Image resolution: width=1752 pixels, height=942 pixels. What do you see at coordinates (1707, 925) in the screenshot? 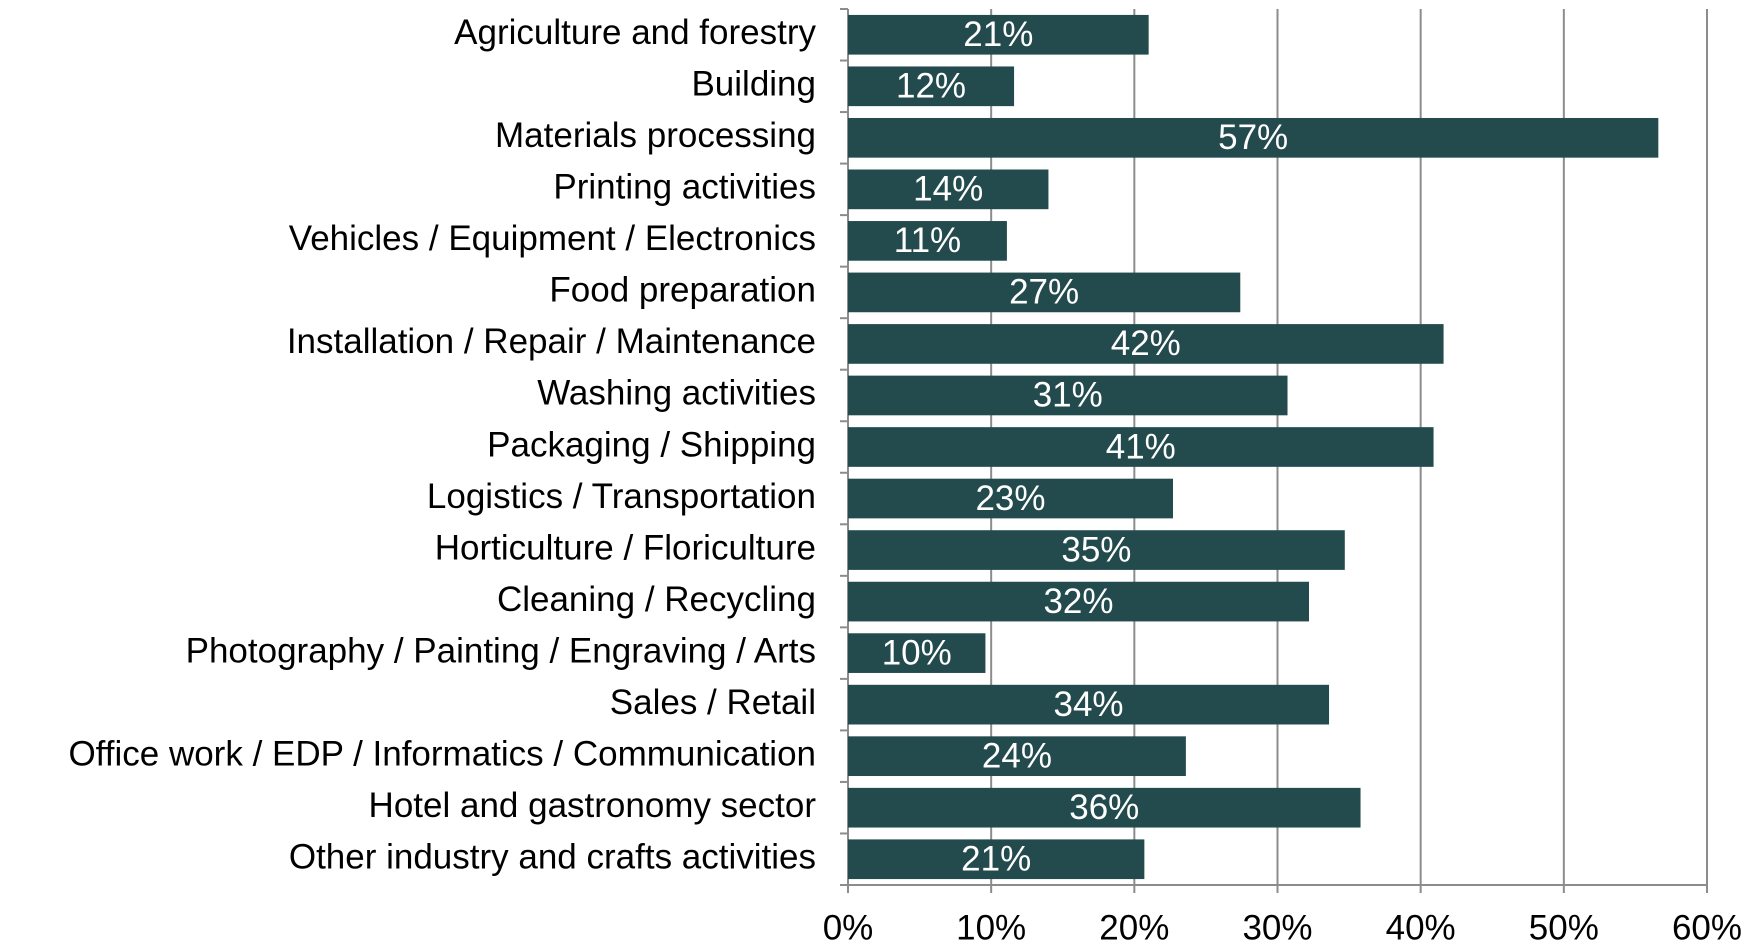
I see `x-tick-label: 60%` at bounding box center [1707, 925].